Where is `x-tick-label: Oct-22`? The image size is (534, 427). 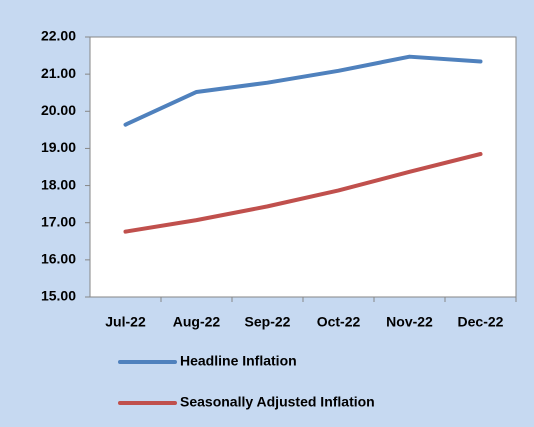
x-tick-label: Oct-22 is located at coordinates (339, 322).